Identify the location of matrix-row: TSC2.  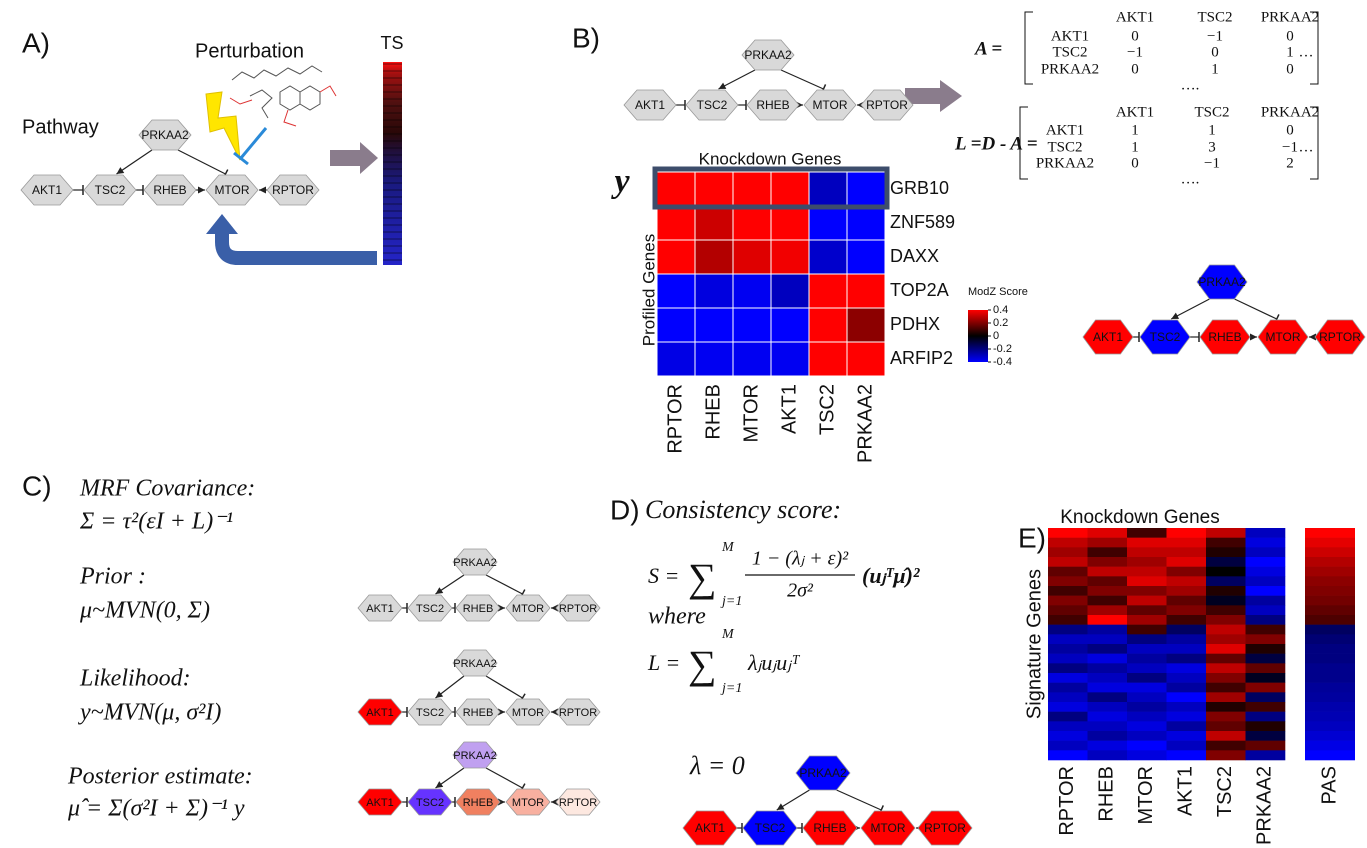
(1064, 147).